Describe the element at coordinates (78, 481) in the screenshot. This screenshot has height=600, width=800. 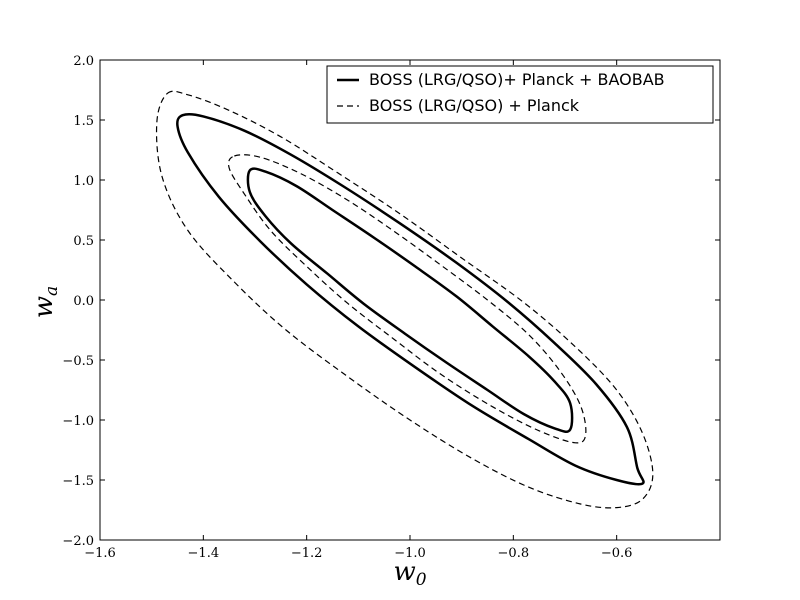
I see `y-tick-label: −1.5` at that location.